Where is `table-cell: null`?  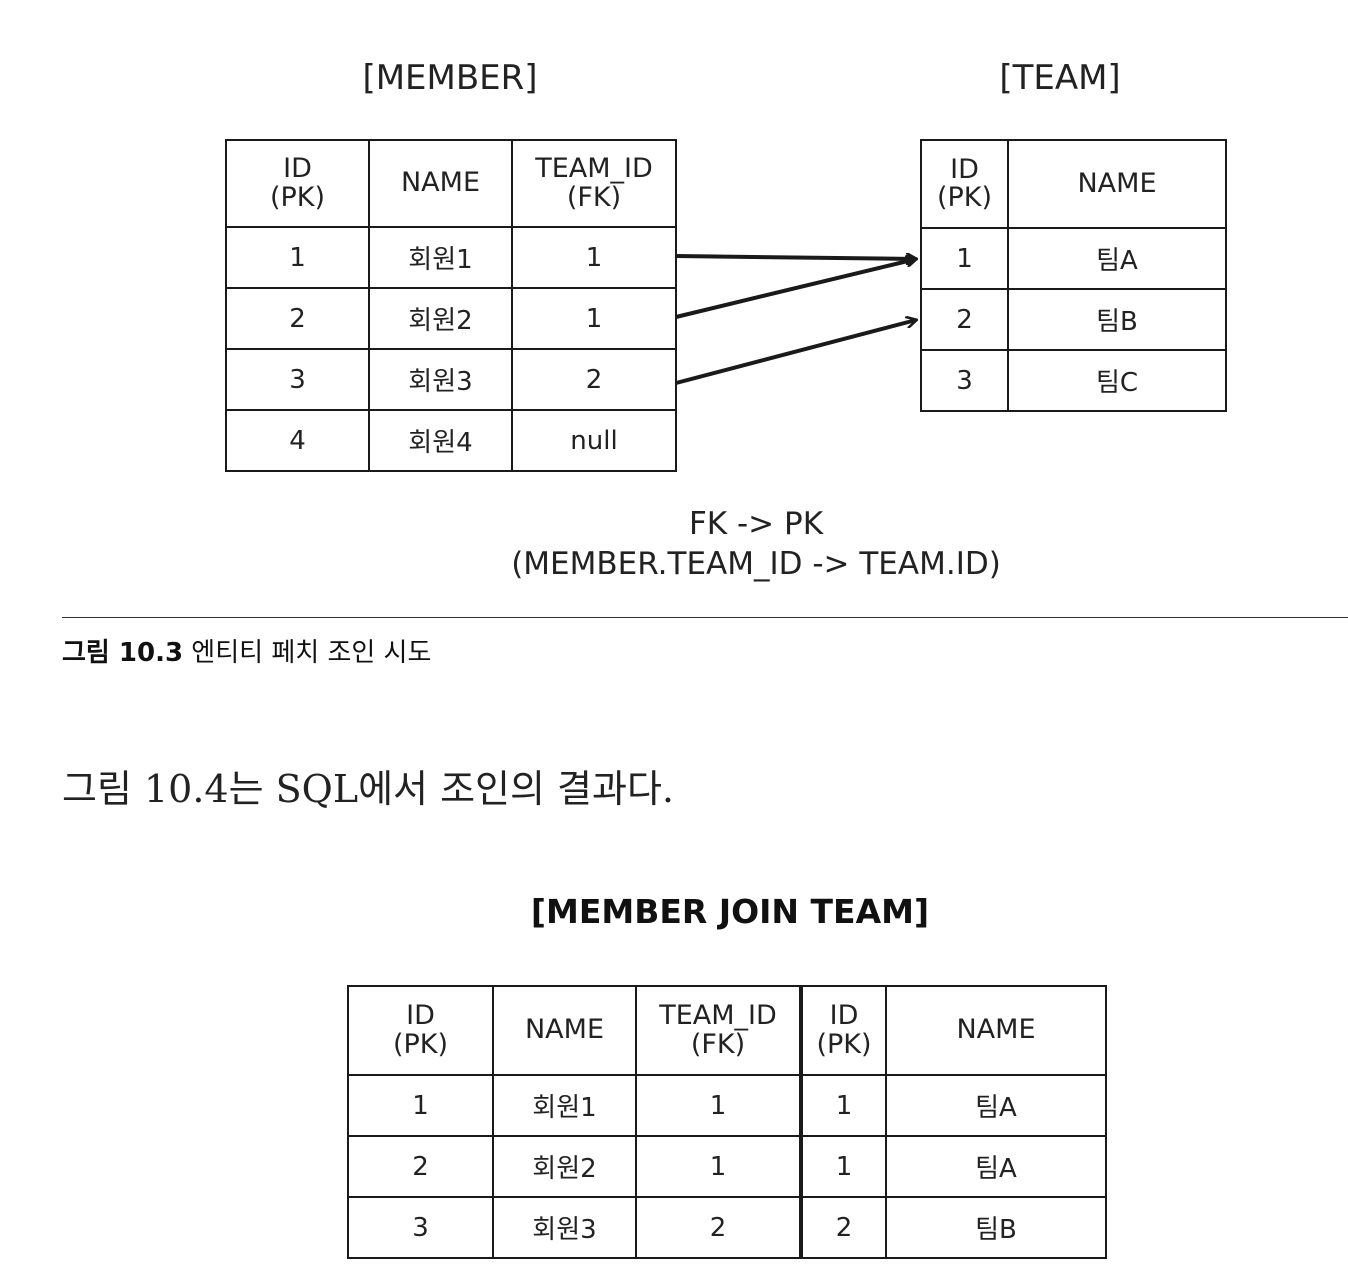 table-cell: null is located at coordinates (594, 440).